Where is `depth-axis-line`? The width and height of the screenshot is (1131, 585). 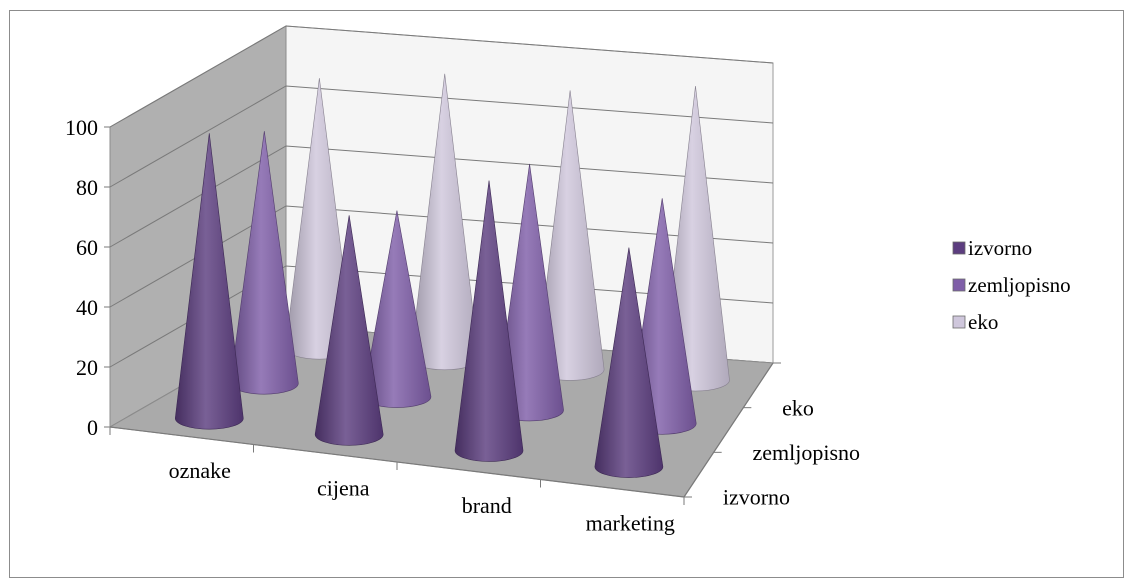
depth-axis-line is located at coordinates (728, 430).